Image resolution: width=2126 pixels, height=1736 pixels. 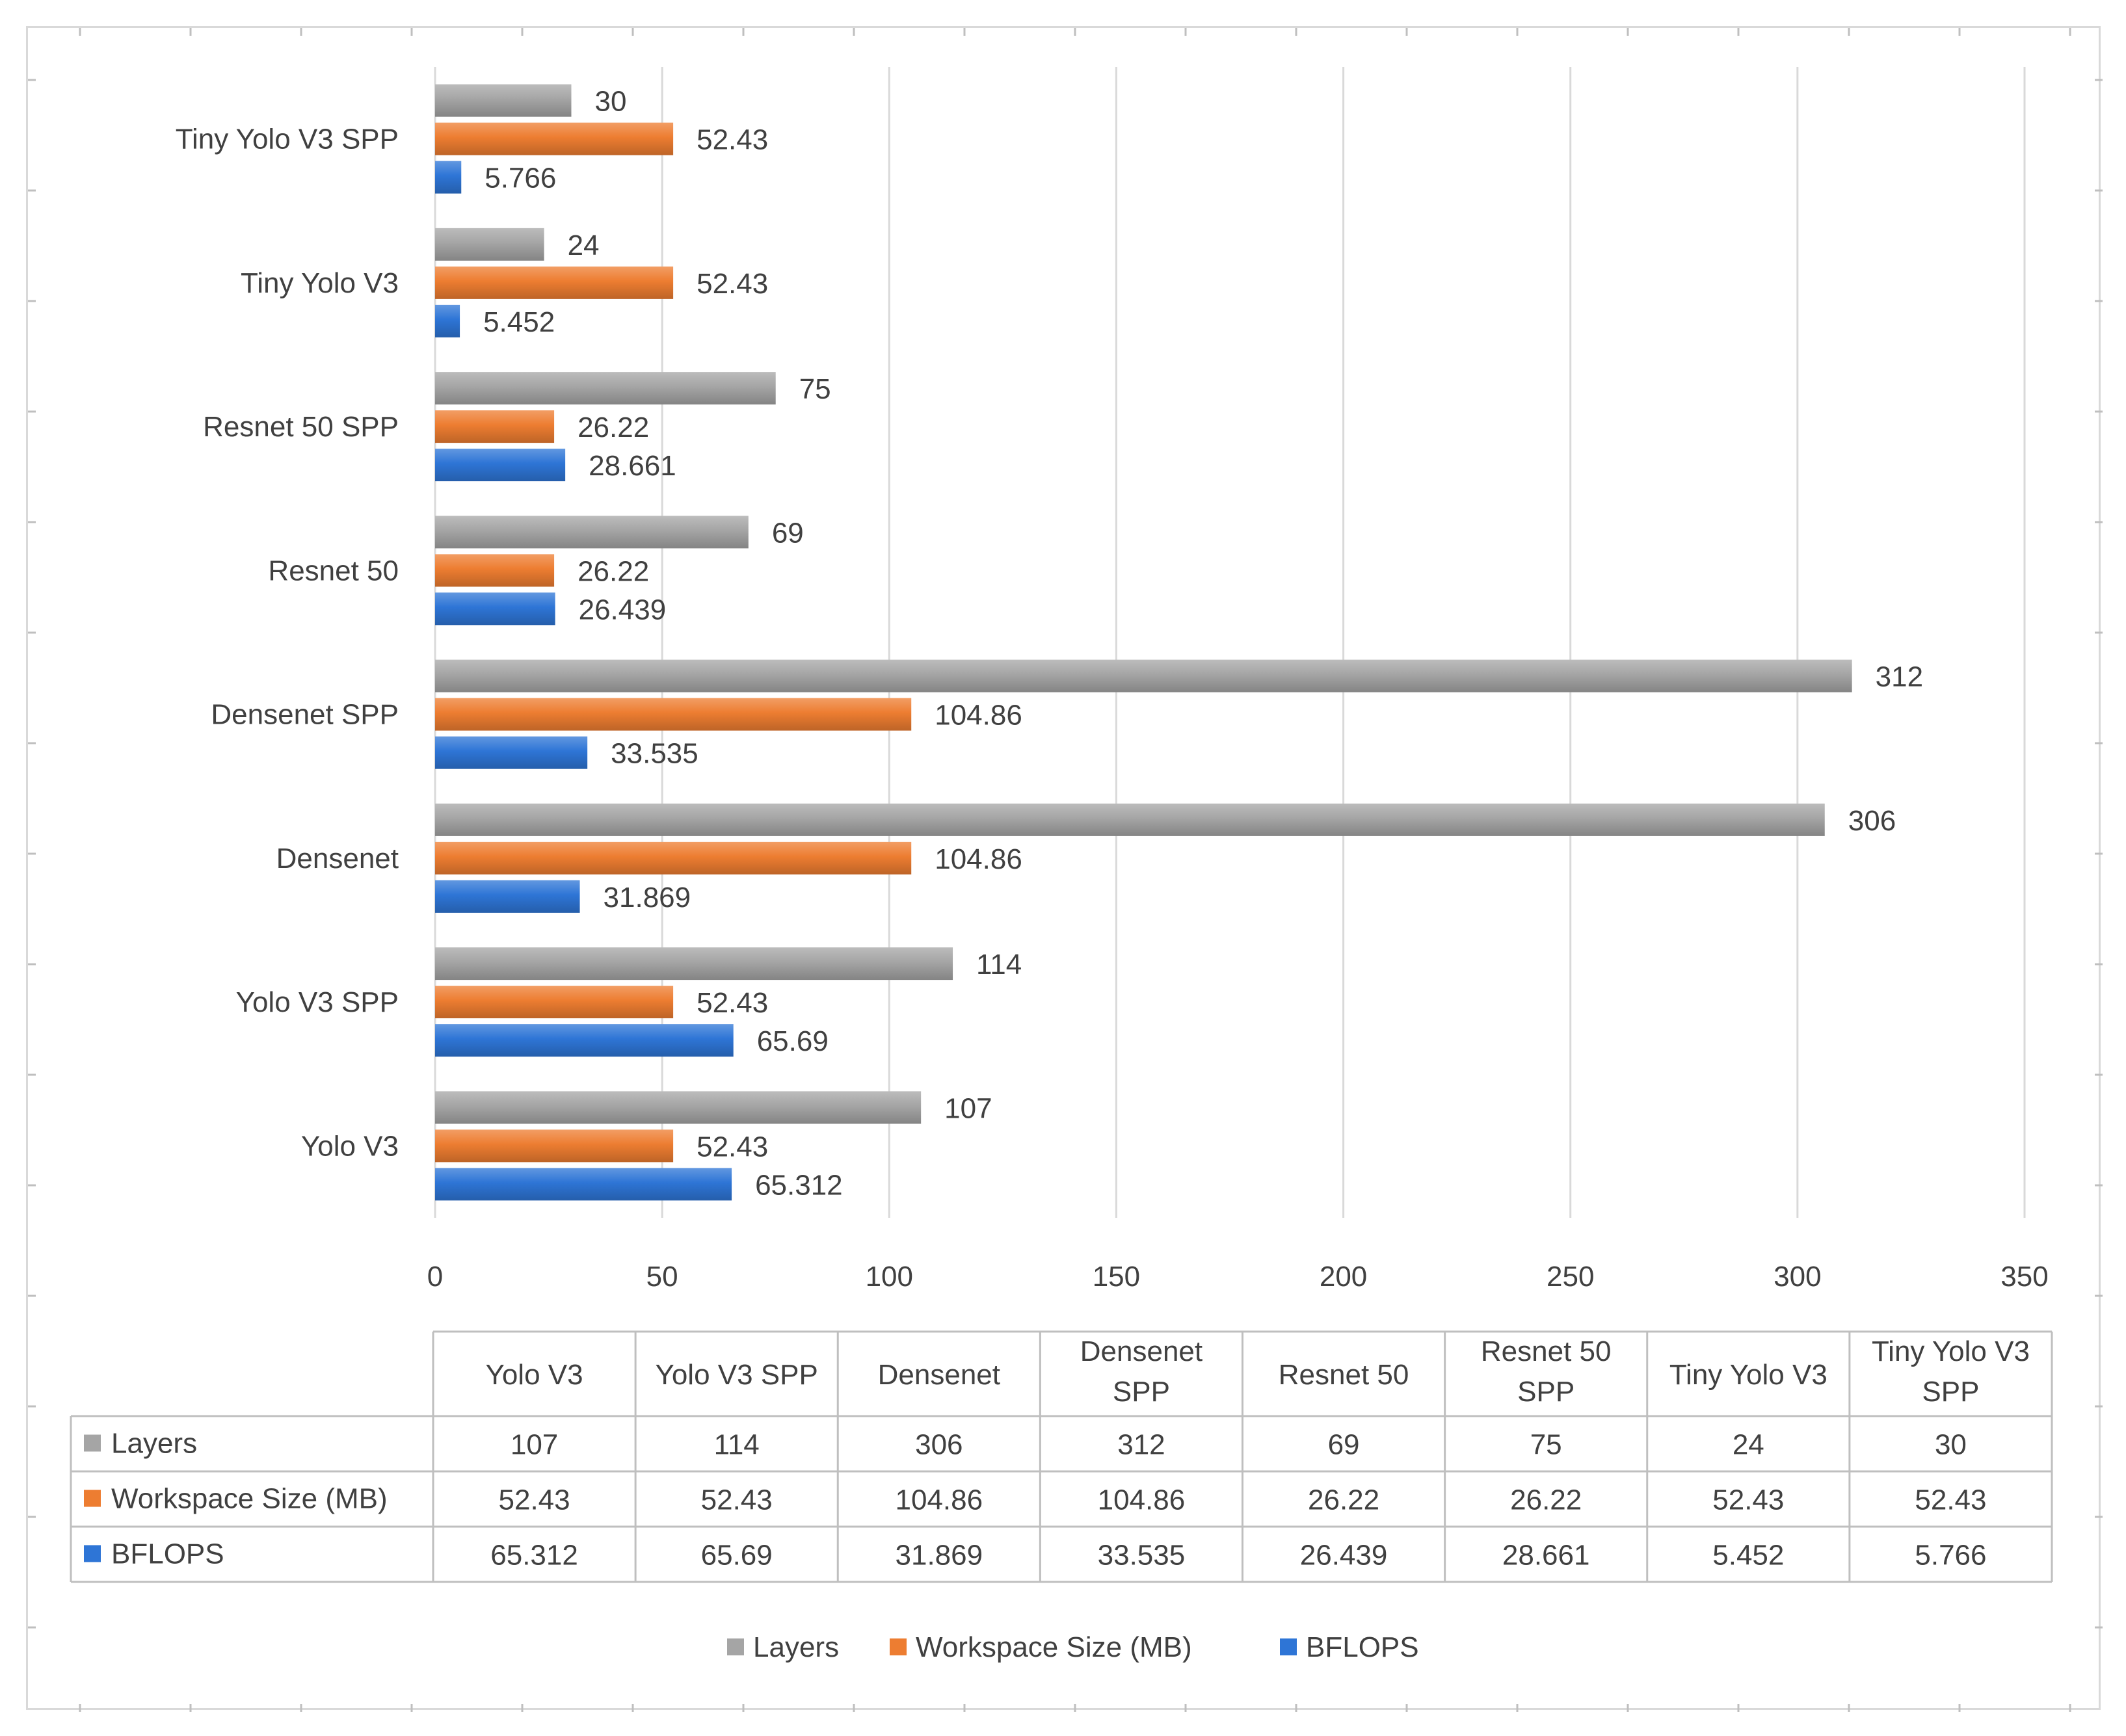 What do you see at coordinates (287, 139) in the screenshot?
I see `category-label: Tiny Yolo V3 SPP` at bounding box center [287, 139].